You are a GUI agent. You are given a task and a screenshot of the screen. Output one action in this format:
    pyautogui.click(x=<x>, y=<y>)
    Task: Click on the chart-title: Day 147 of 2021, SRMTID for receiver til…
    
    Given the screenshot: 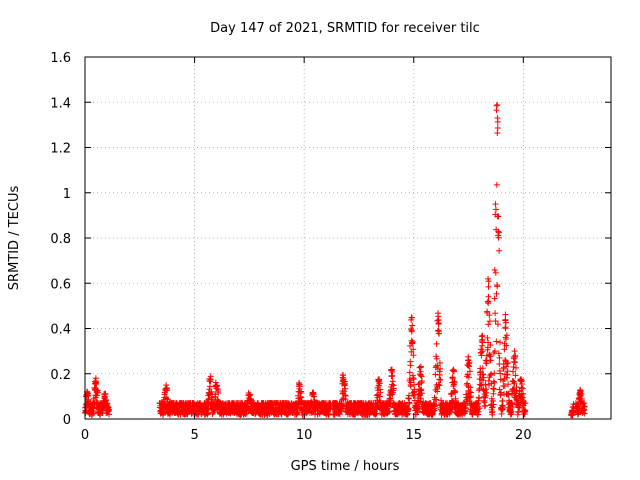 What is the action you would take?
    pyautogui.click(x=345, y=28)
    